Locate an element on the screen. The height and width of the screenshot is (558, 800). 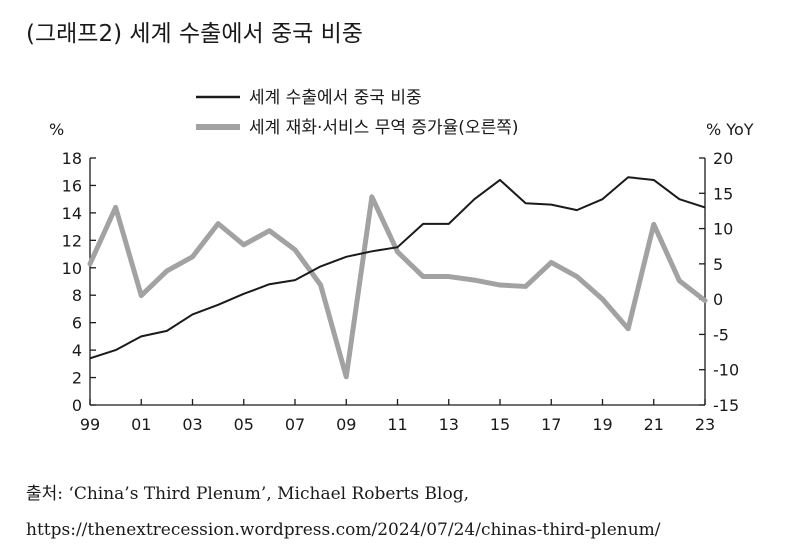
right-axis-unit: % YoY is located at coordinates (730, 129).